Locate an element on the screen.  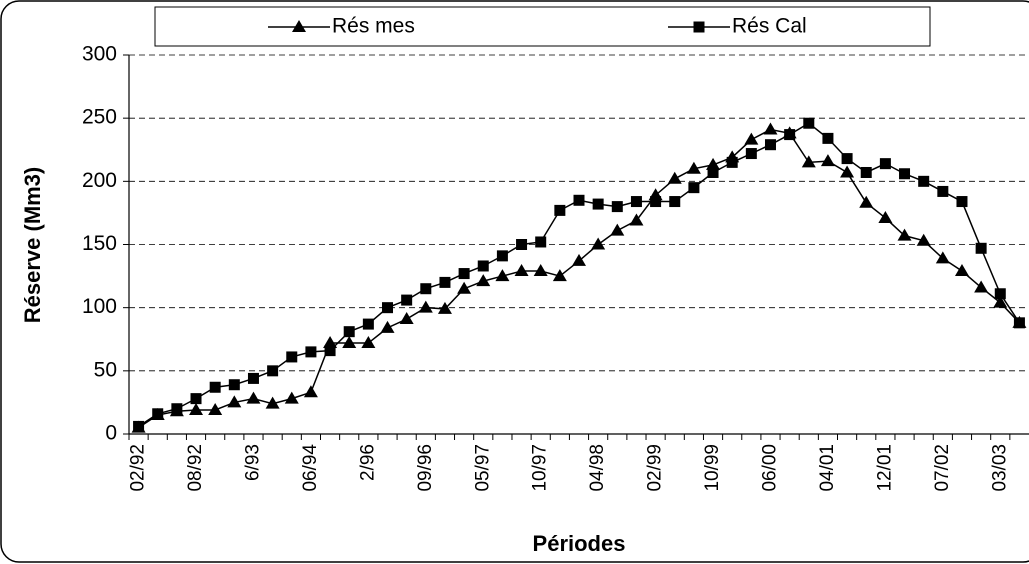
x-tick-label: 02/92 is located at coordinates (138, 468).